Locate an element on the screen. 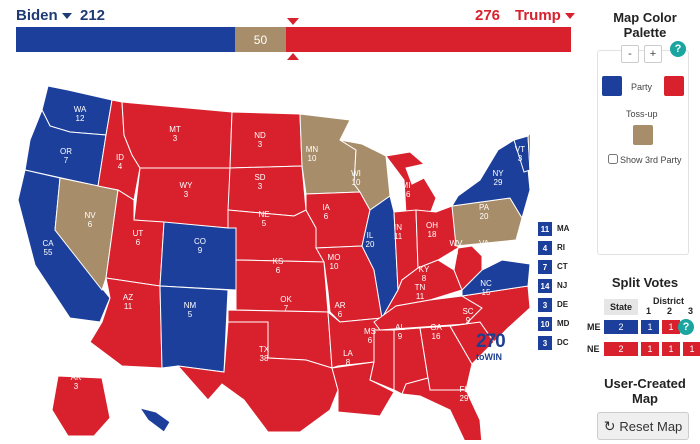  state-mi is located at coordinates (411, 183).